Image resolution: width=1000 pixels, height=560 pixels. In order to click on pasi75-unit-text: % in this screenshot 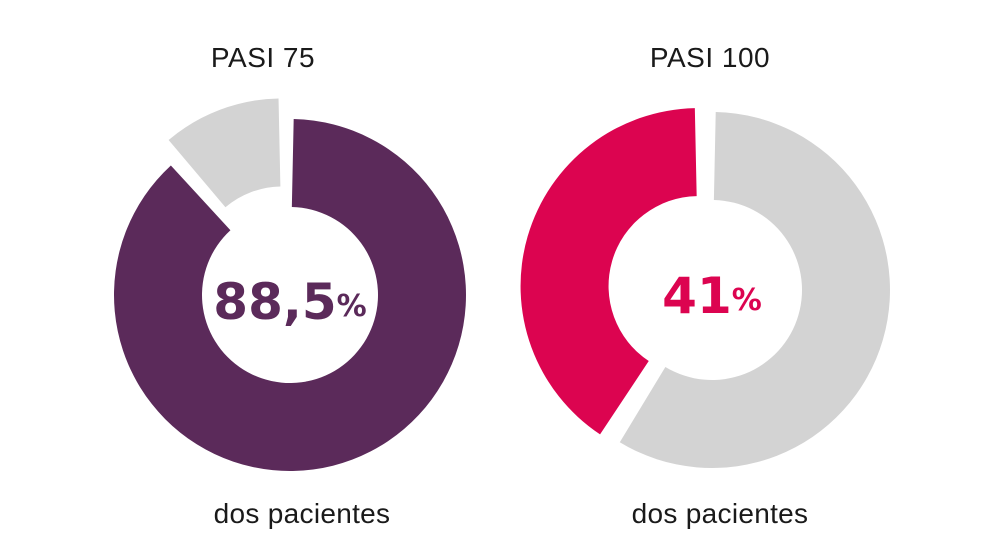, I will do `click(352, 306)`.